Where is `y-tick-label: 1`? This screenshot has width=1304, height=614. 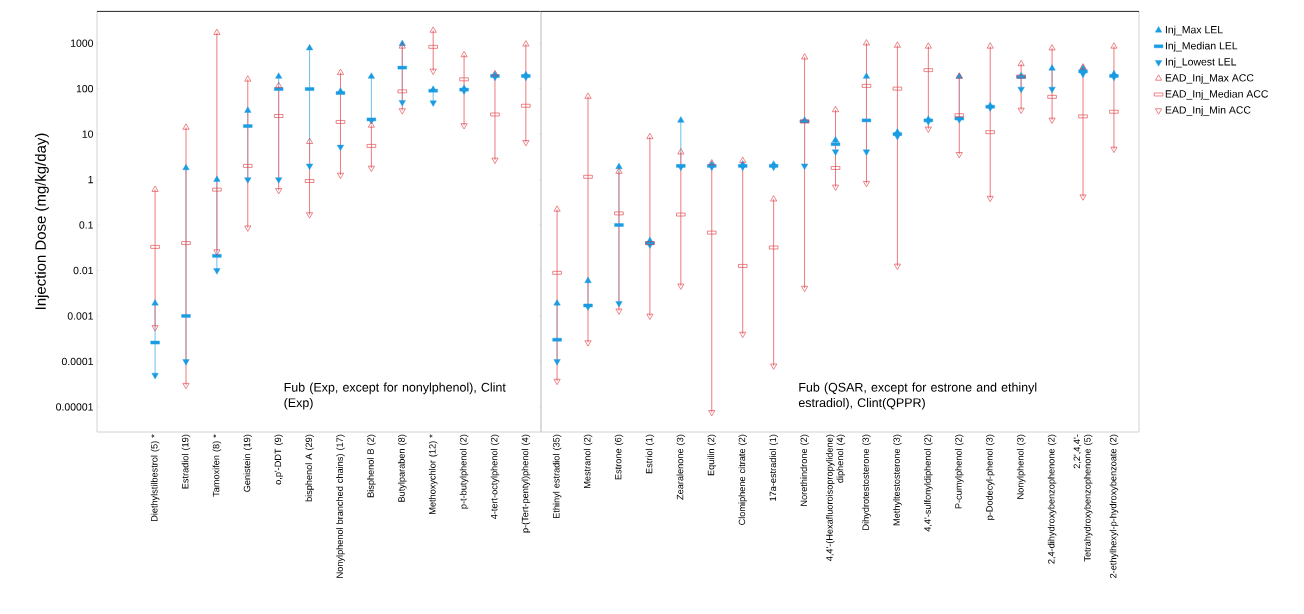
y-tick-label: 1 is located at coordinates (90, 179).